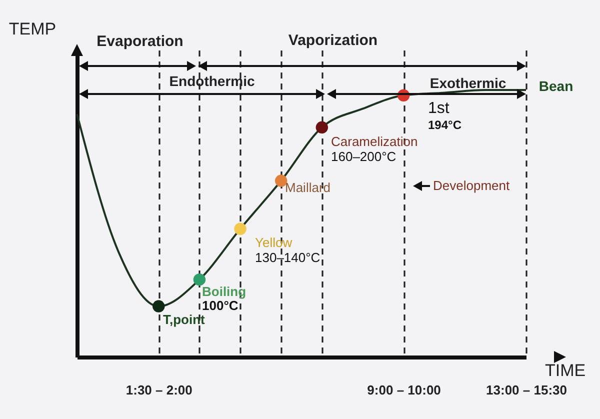 The height and width of the screenshot is (419, 600). Describe the element at coordinates (308, 187) in the screenshot. I see `annotation: Maillard` at that location.